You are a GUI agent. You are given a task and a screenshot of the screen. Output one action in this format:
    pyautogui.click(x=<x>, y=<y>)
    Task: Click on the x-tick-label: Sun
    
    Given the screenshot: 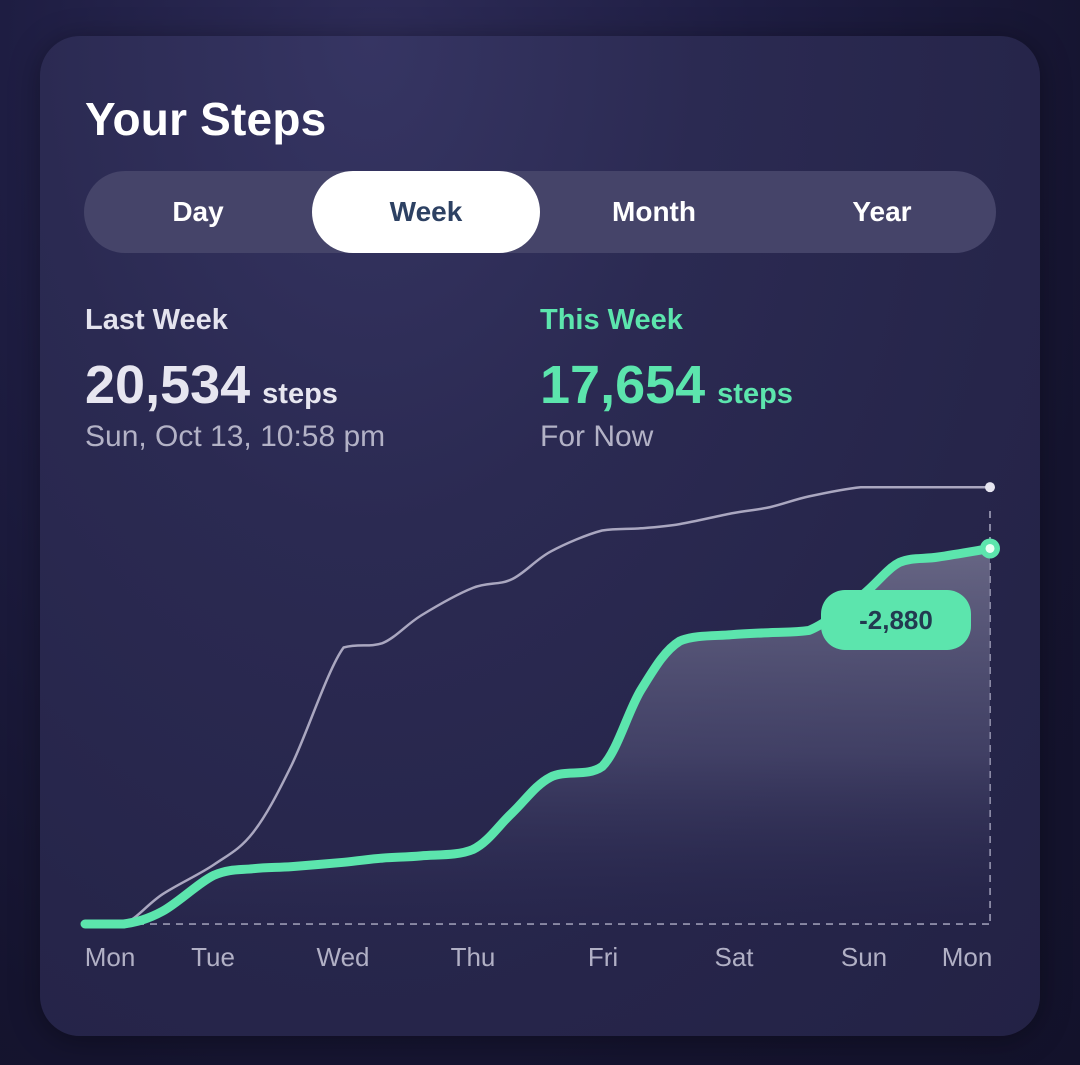 What is the action you would take?
    pyautogui.click(x=864, y=957)
    